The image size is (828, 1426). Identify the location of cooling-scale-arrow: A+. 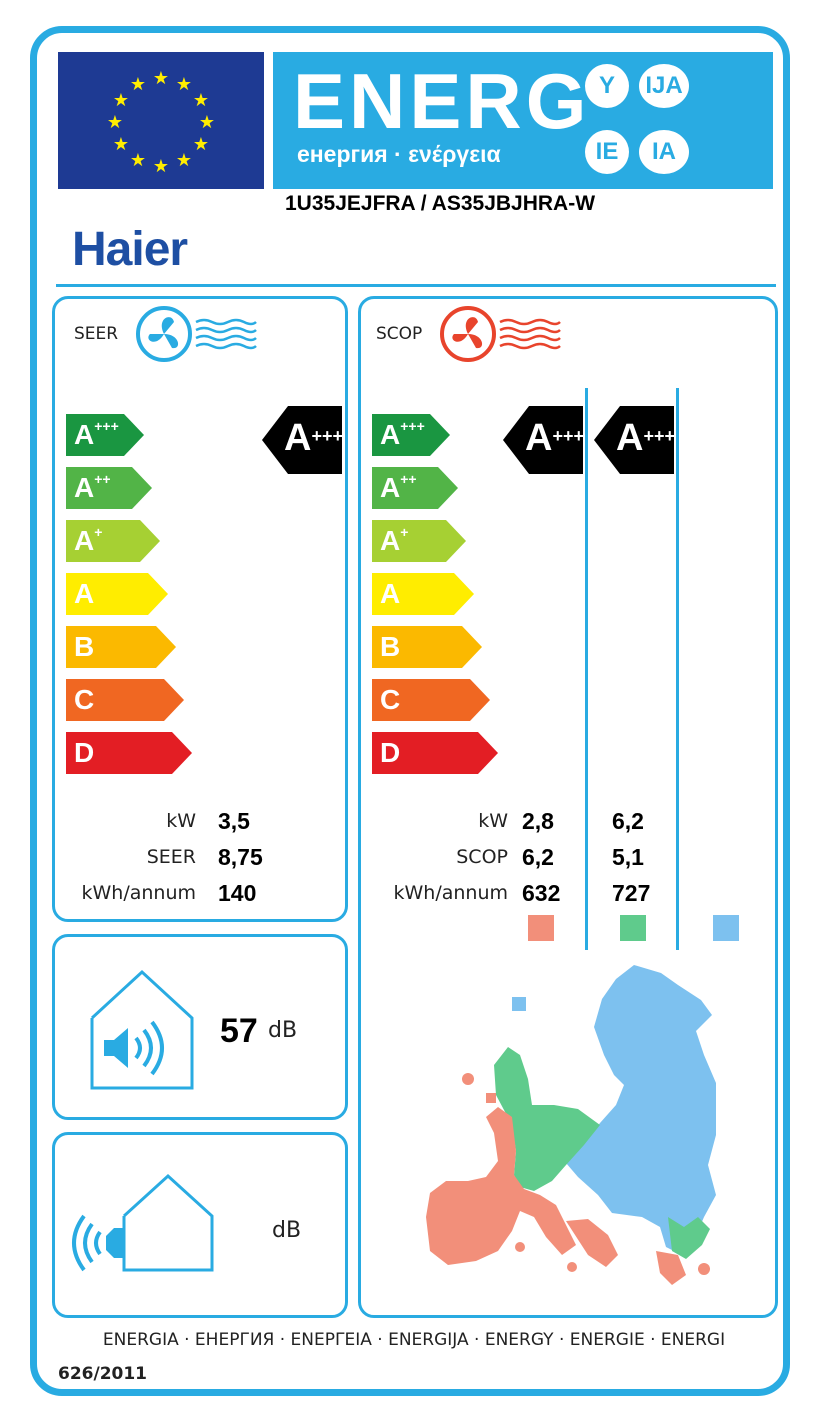
(113, 541).